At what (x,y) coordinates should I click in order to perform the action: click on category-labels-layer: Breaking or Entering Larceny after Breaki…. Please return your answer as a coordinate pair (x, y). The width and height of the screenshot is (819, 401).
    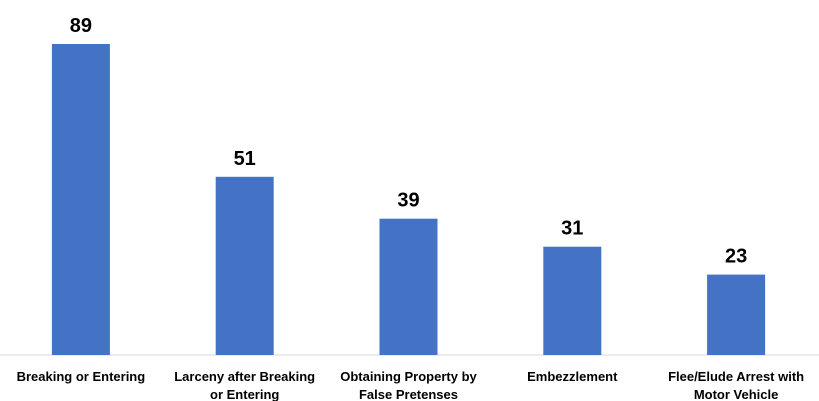
    Looking at the image, I should click on (411, 385).